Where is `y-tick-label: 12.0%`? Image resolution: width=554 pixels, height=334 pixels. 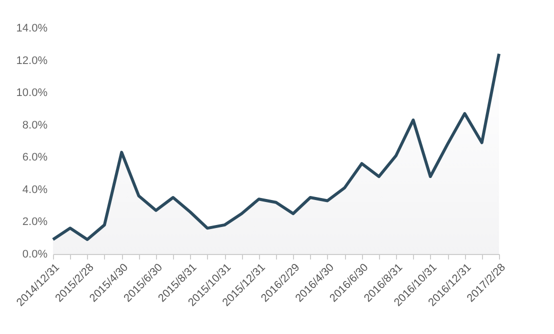
y-tick-label: 12.0% is located at coordinates (32, 60).